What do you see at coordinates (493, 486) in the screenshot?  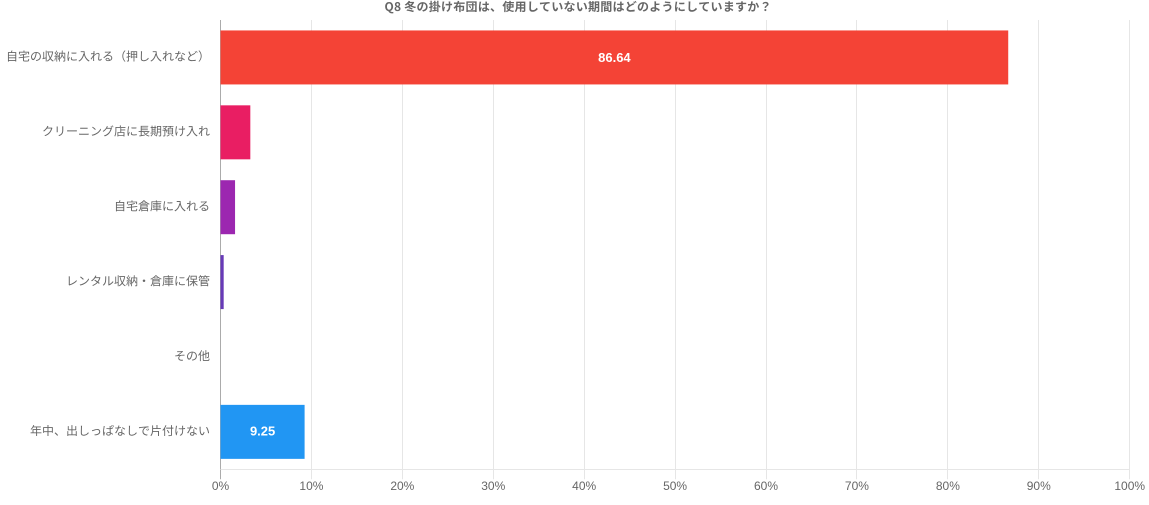 I see `svg-text: 30%` at bounding box center [493, 486].